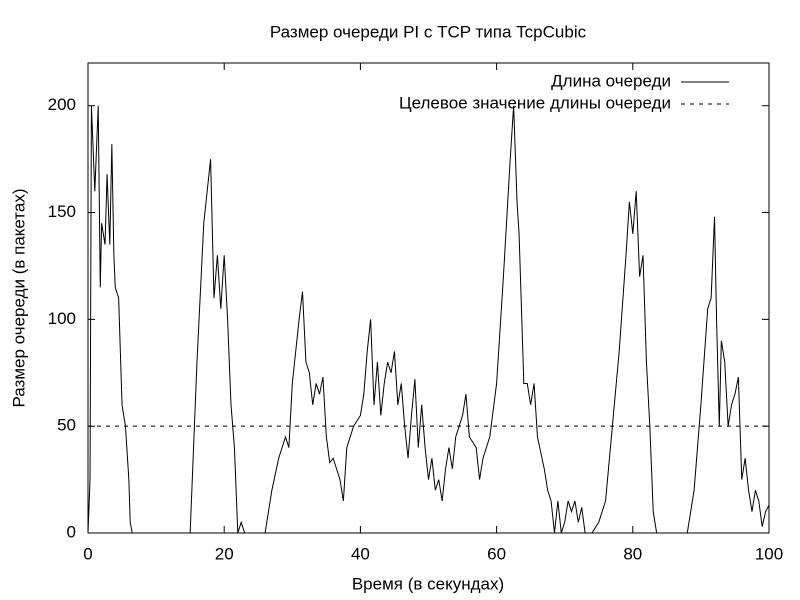 Image resolution: width=800 pixels, height=600 pixels. What do you see at coordinates (428, 583) in the screenshot?
I see `x-axis-label: Время (в секундах)` at bounding box center [428, 583].